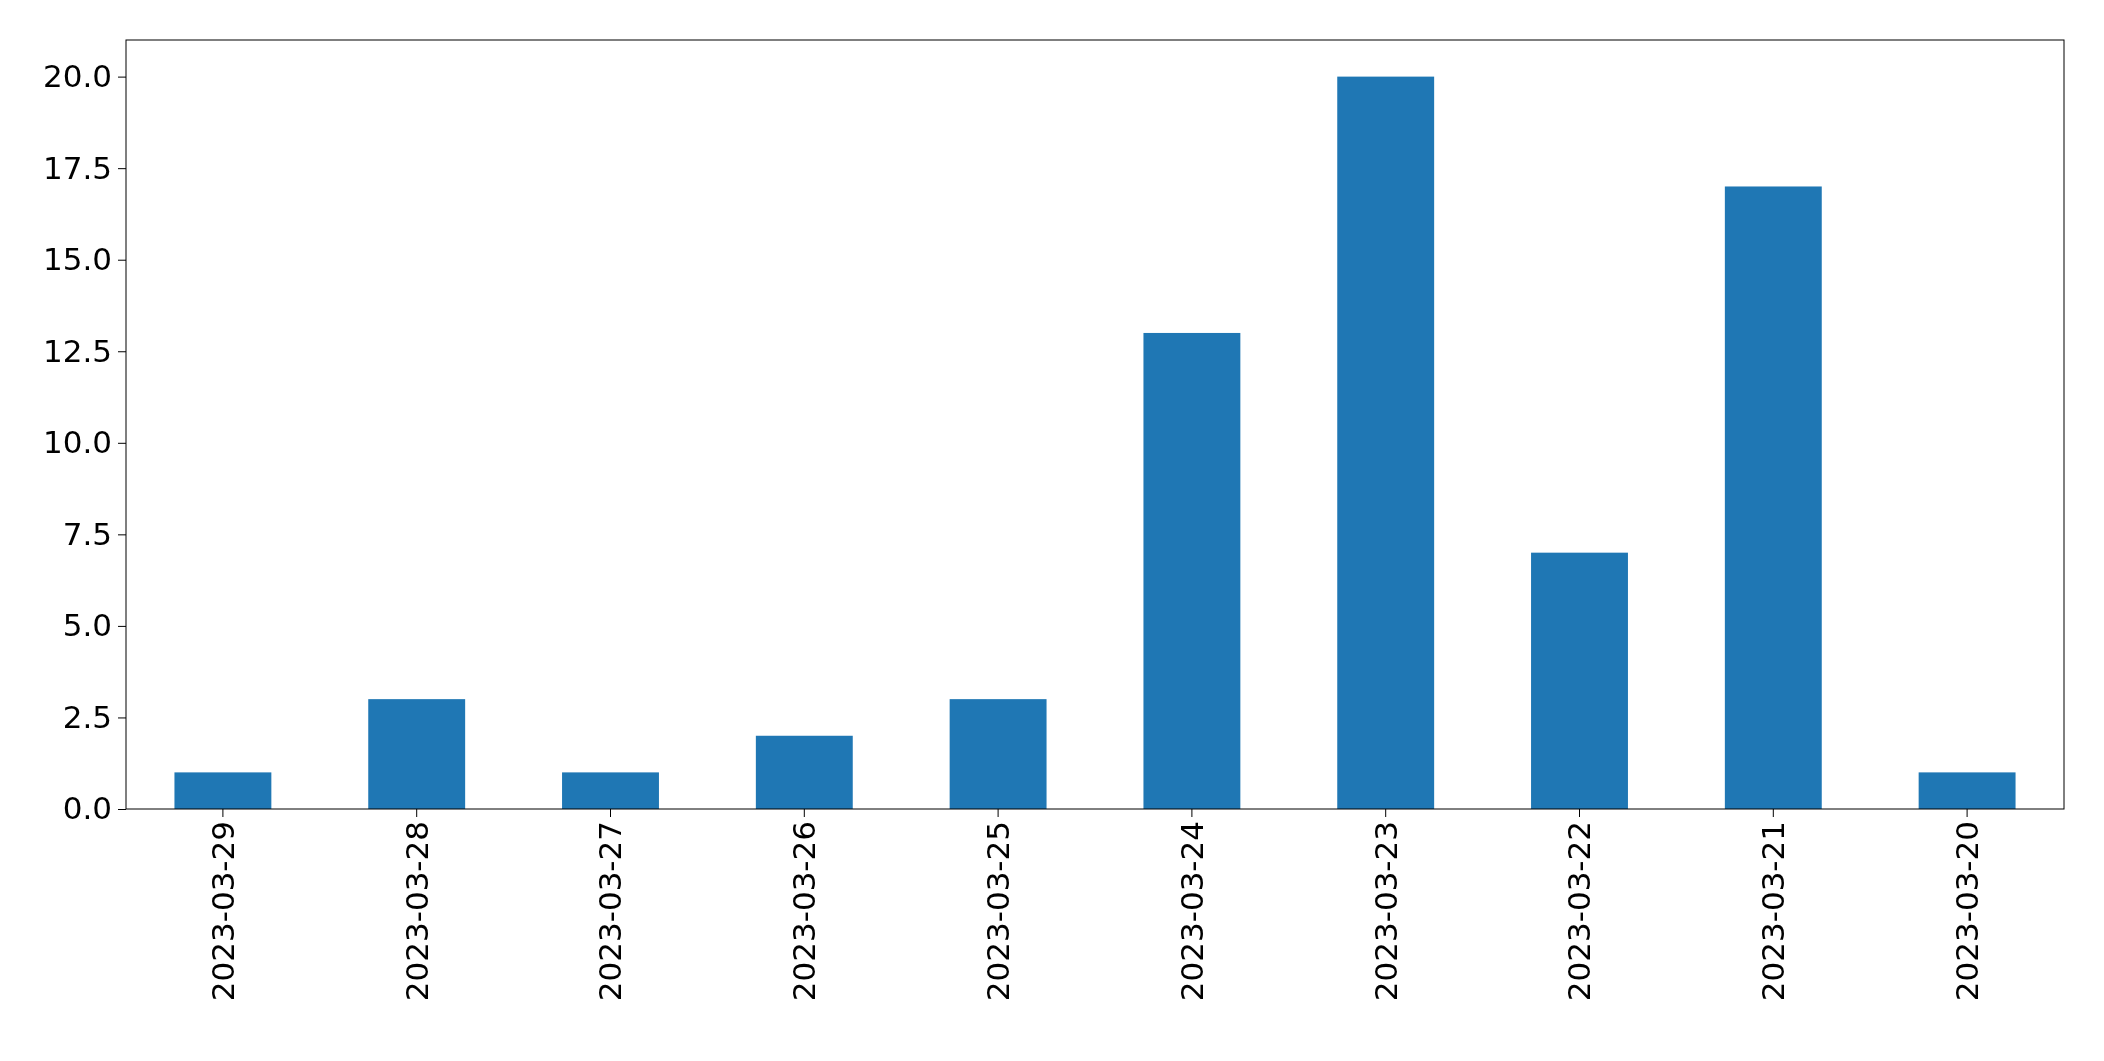 The height and width of the screenshot is (1061, 2104). What do you see at coordinates (1579, 911) in the screenshot?
I see `x-tick-label: 2023-03-22` at bounding box center [1579, 911].